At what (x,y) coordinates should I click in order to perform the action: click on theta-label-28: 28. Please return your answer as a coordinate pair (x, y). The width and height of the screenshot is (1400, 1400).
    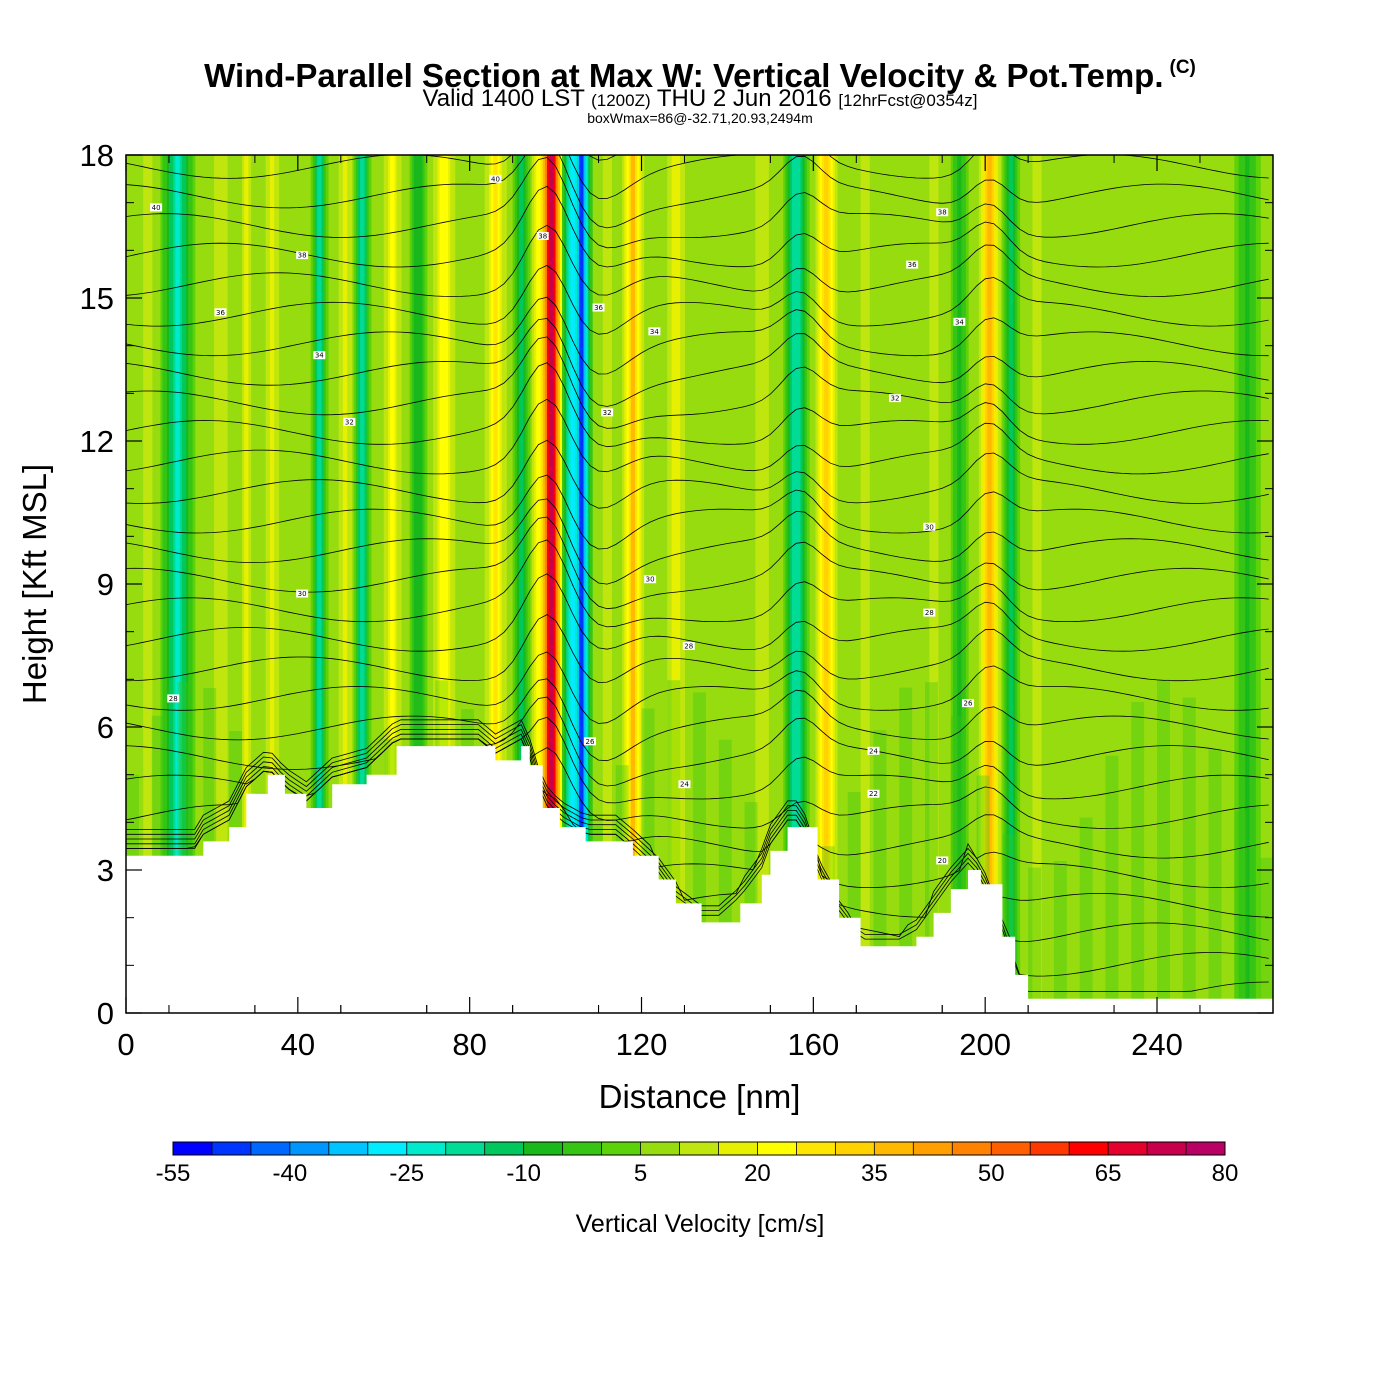
    Looking at the image, I should click on (929, 612).